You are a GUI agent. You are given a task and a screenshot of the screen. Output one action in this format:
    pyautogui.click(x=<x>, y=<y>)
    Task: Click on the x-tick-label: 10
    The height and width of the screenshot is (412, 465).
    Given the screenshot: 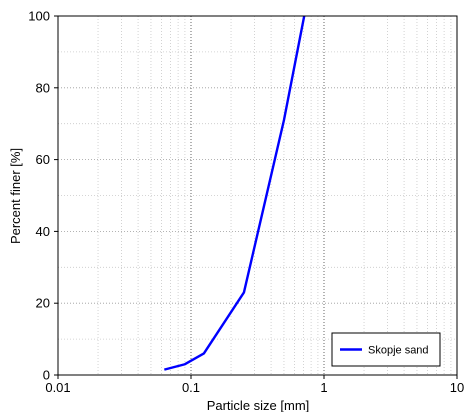 What is the action you would take?
    pyautogui.click(x=457, y=387)
    